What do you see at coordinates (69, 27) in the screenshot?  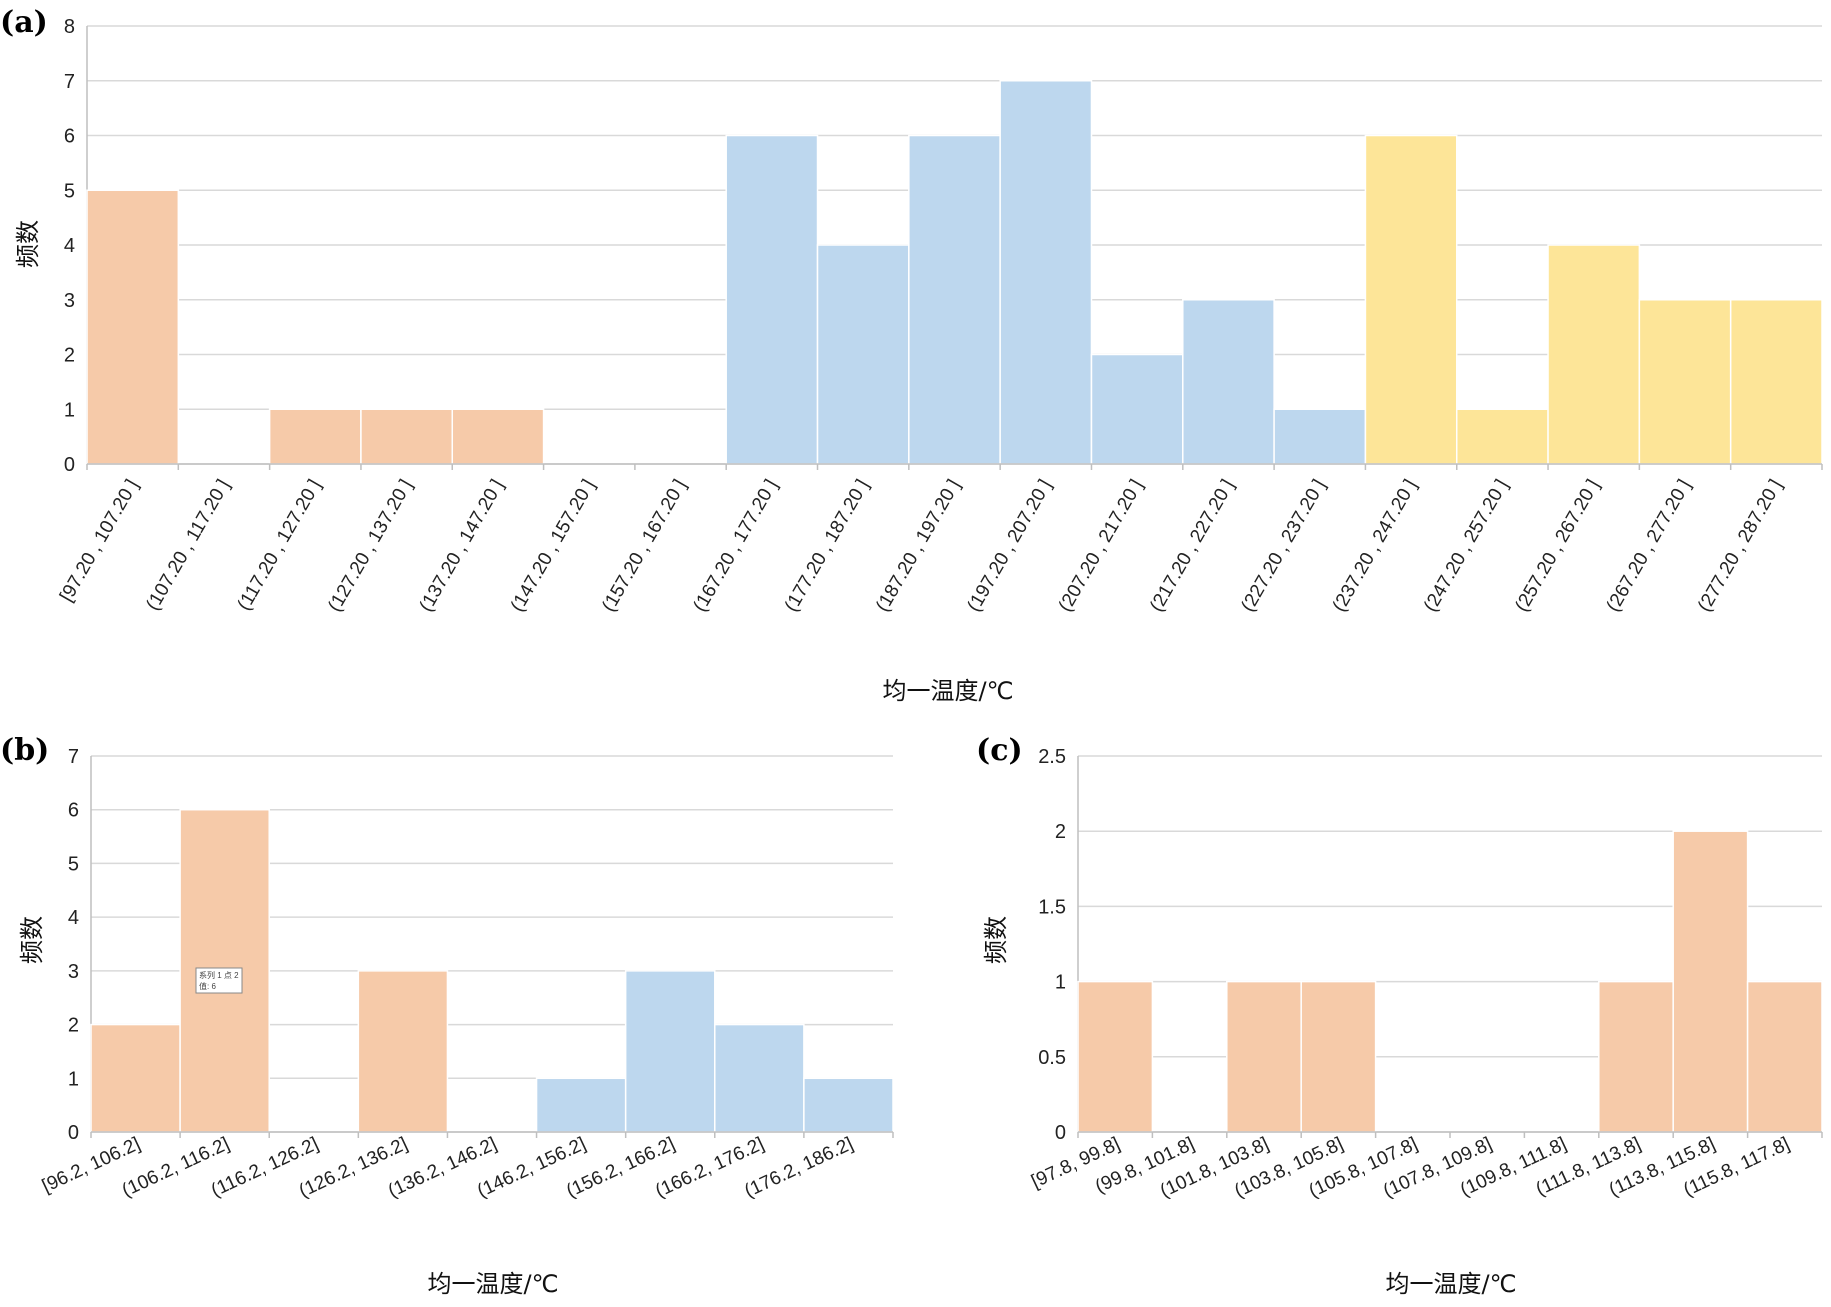 I see `panel-a-y-tick-label: 8` at bounding box center [69, 27].